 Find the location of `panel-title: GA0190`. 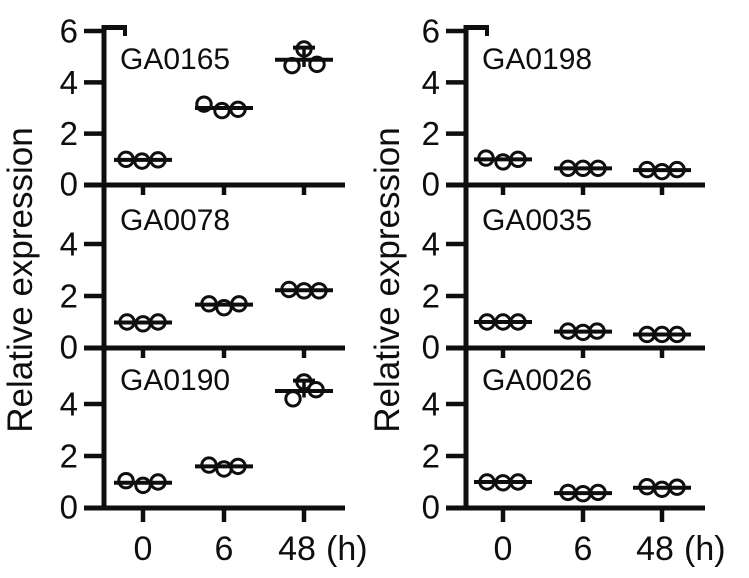

panel-title: GA0190 is located at coordinates (175, 380).